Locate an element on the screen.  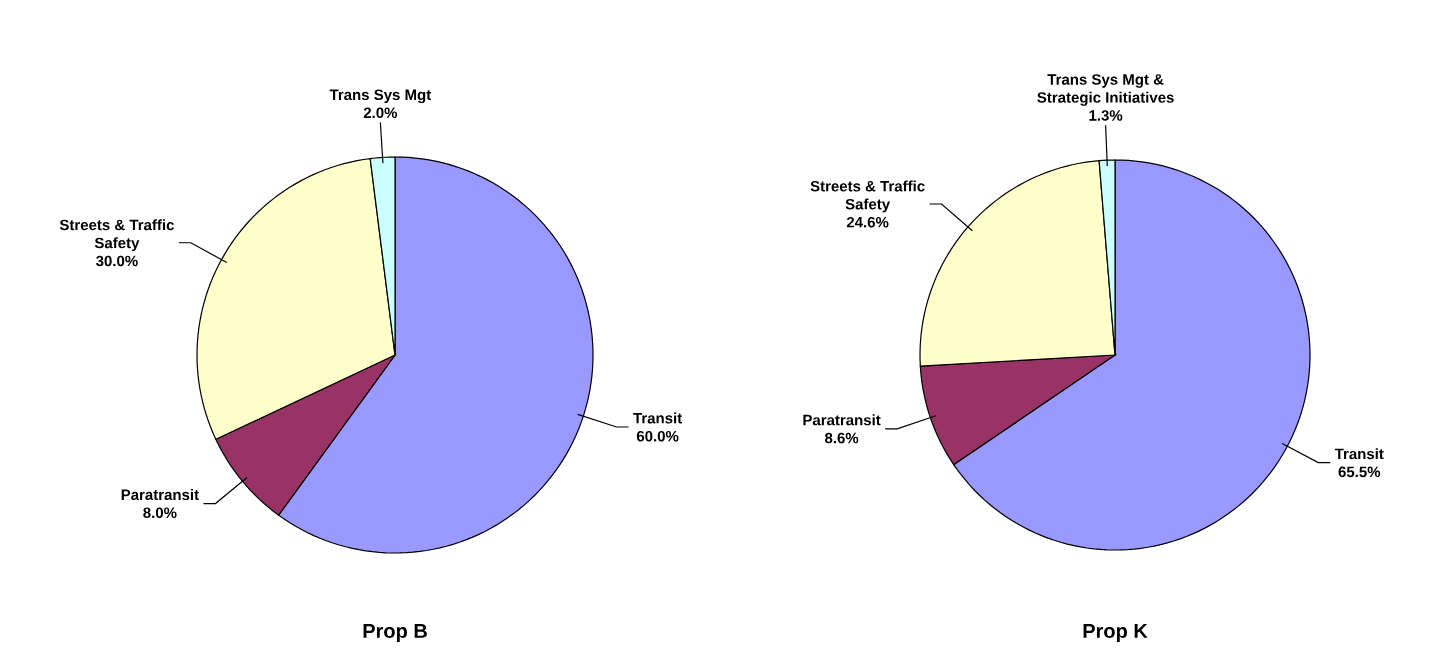
data-label: 8.0% is located at coordinates (160, 513).